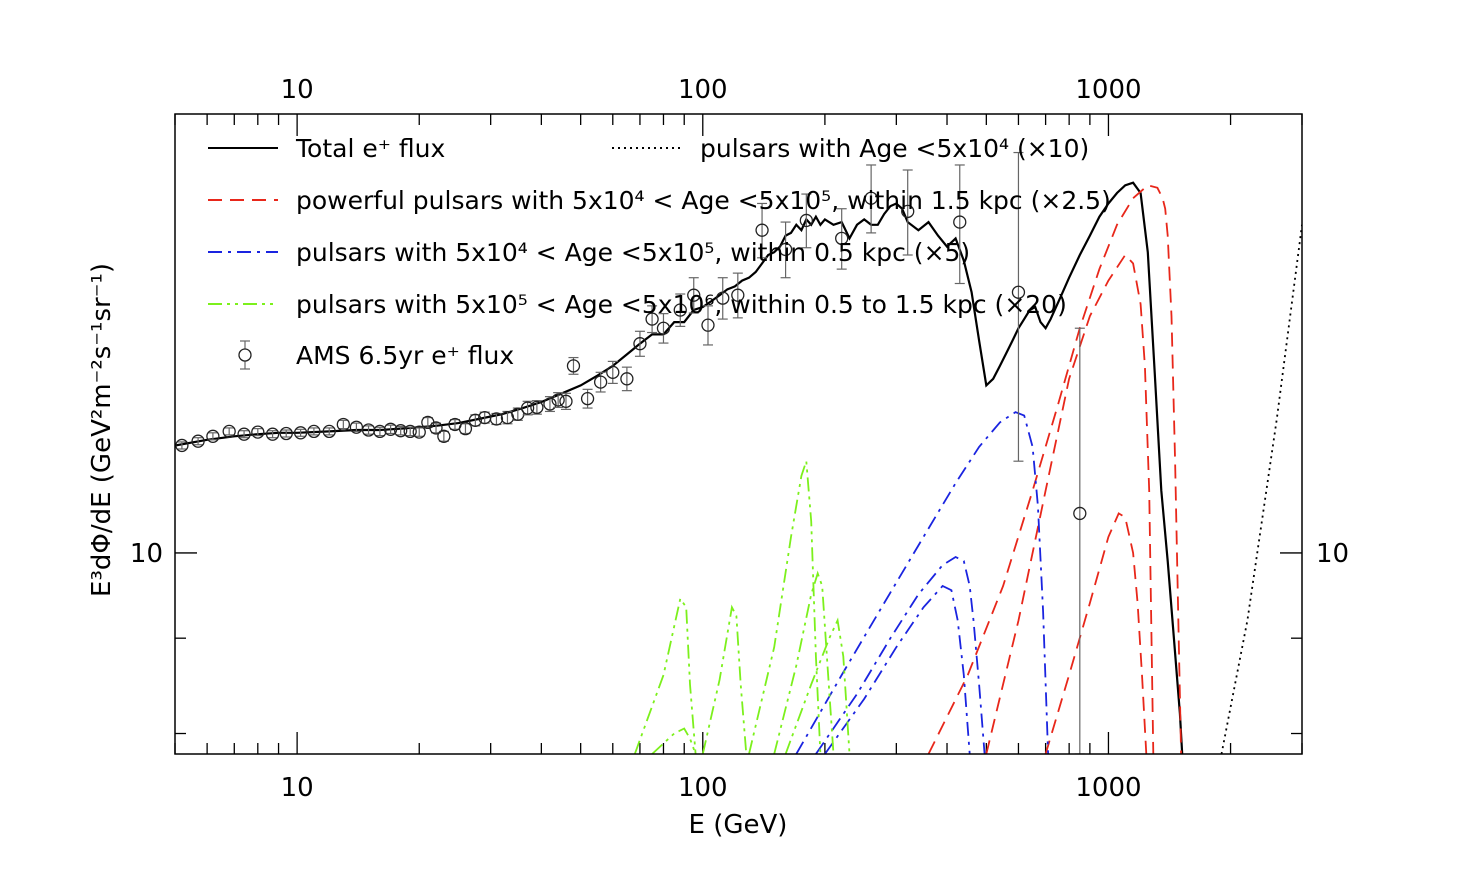 The height and width of the screenshot is (885, 1475). I want to click on x-tick-label: 1000, so click(1108, 788).